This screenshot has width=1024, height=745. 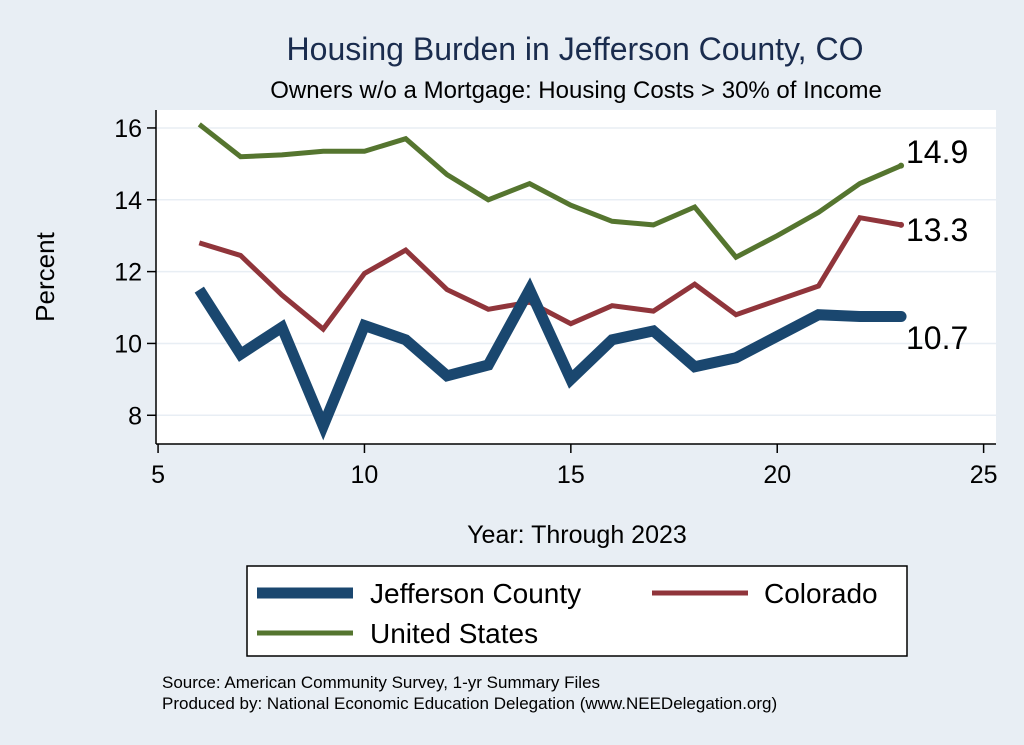 I want to click on legend-label-united-states: United States, so click(x=454, y=633).